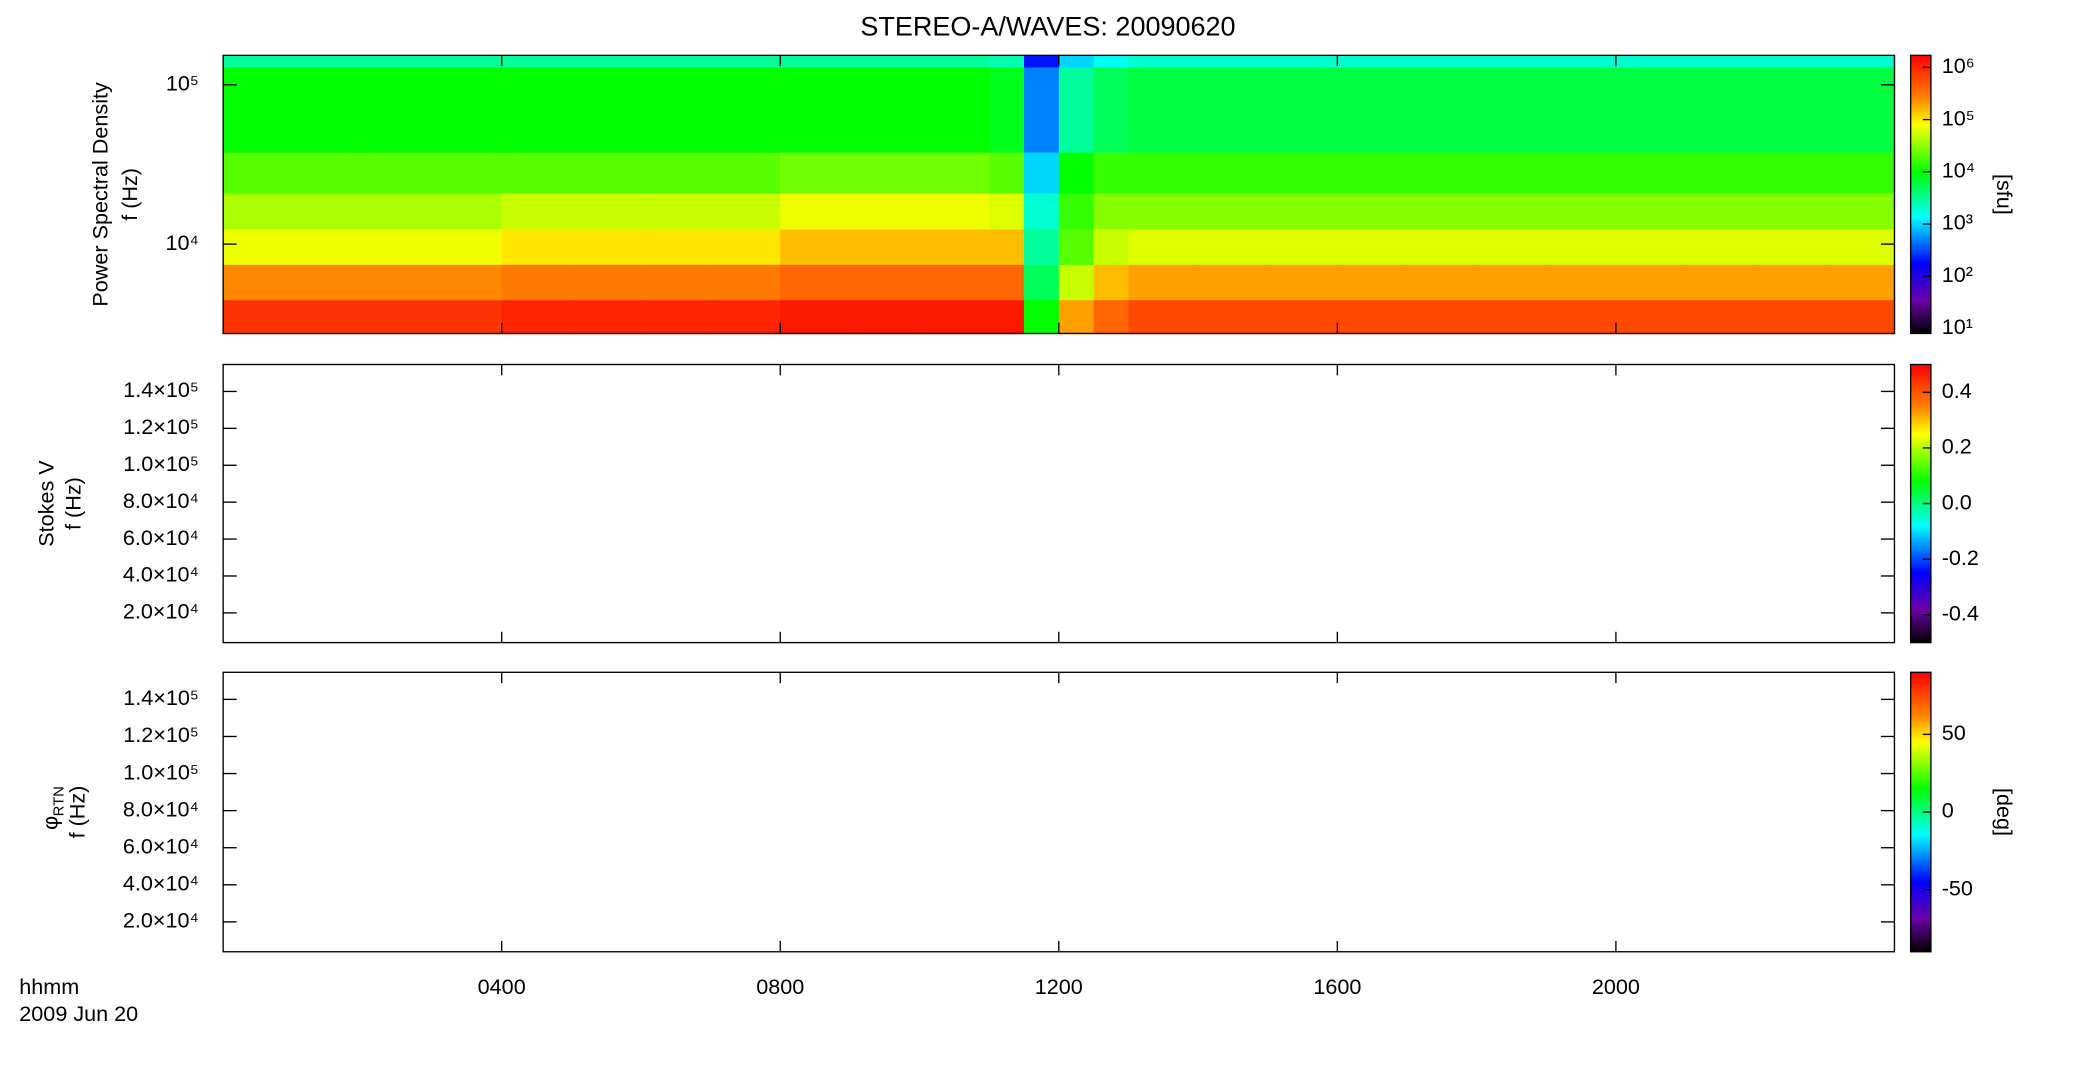  I want to click on y-tick-label: 8.0×10⁴, so click(161, 808).